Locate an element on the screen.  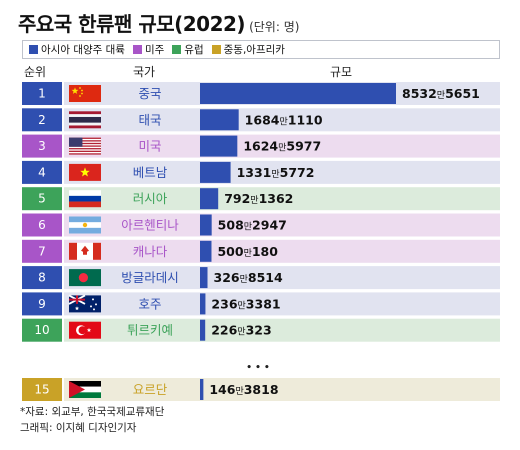
header-rank: 순위 is located at coordinates (35, 72).